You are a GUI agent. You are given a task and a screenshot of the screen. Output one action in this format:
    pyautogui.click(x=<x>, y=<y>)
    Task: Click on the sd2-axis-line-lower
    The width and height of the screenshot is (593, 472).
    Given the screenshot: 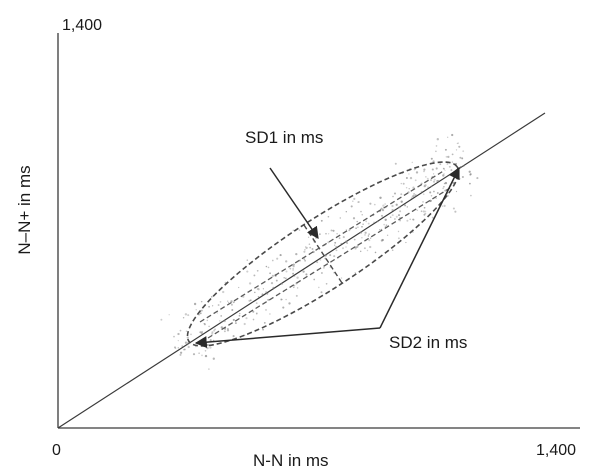 What is the action you would take?
    pyautogui.click(x=329, y=263)
    